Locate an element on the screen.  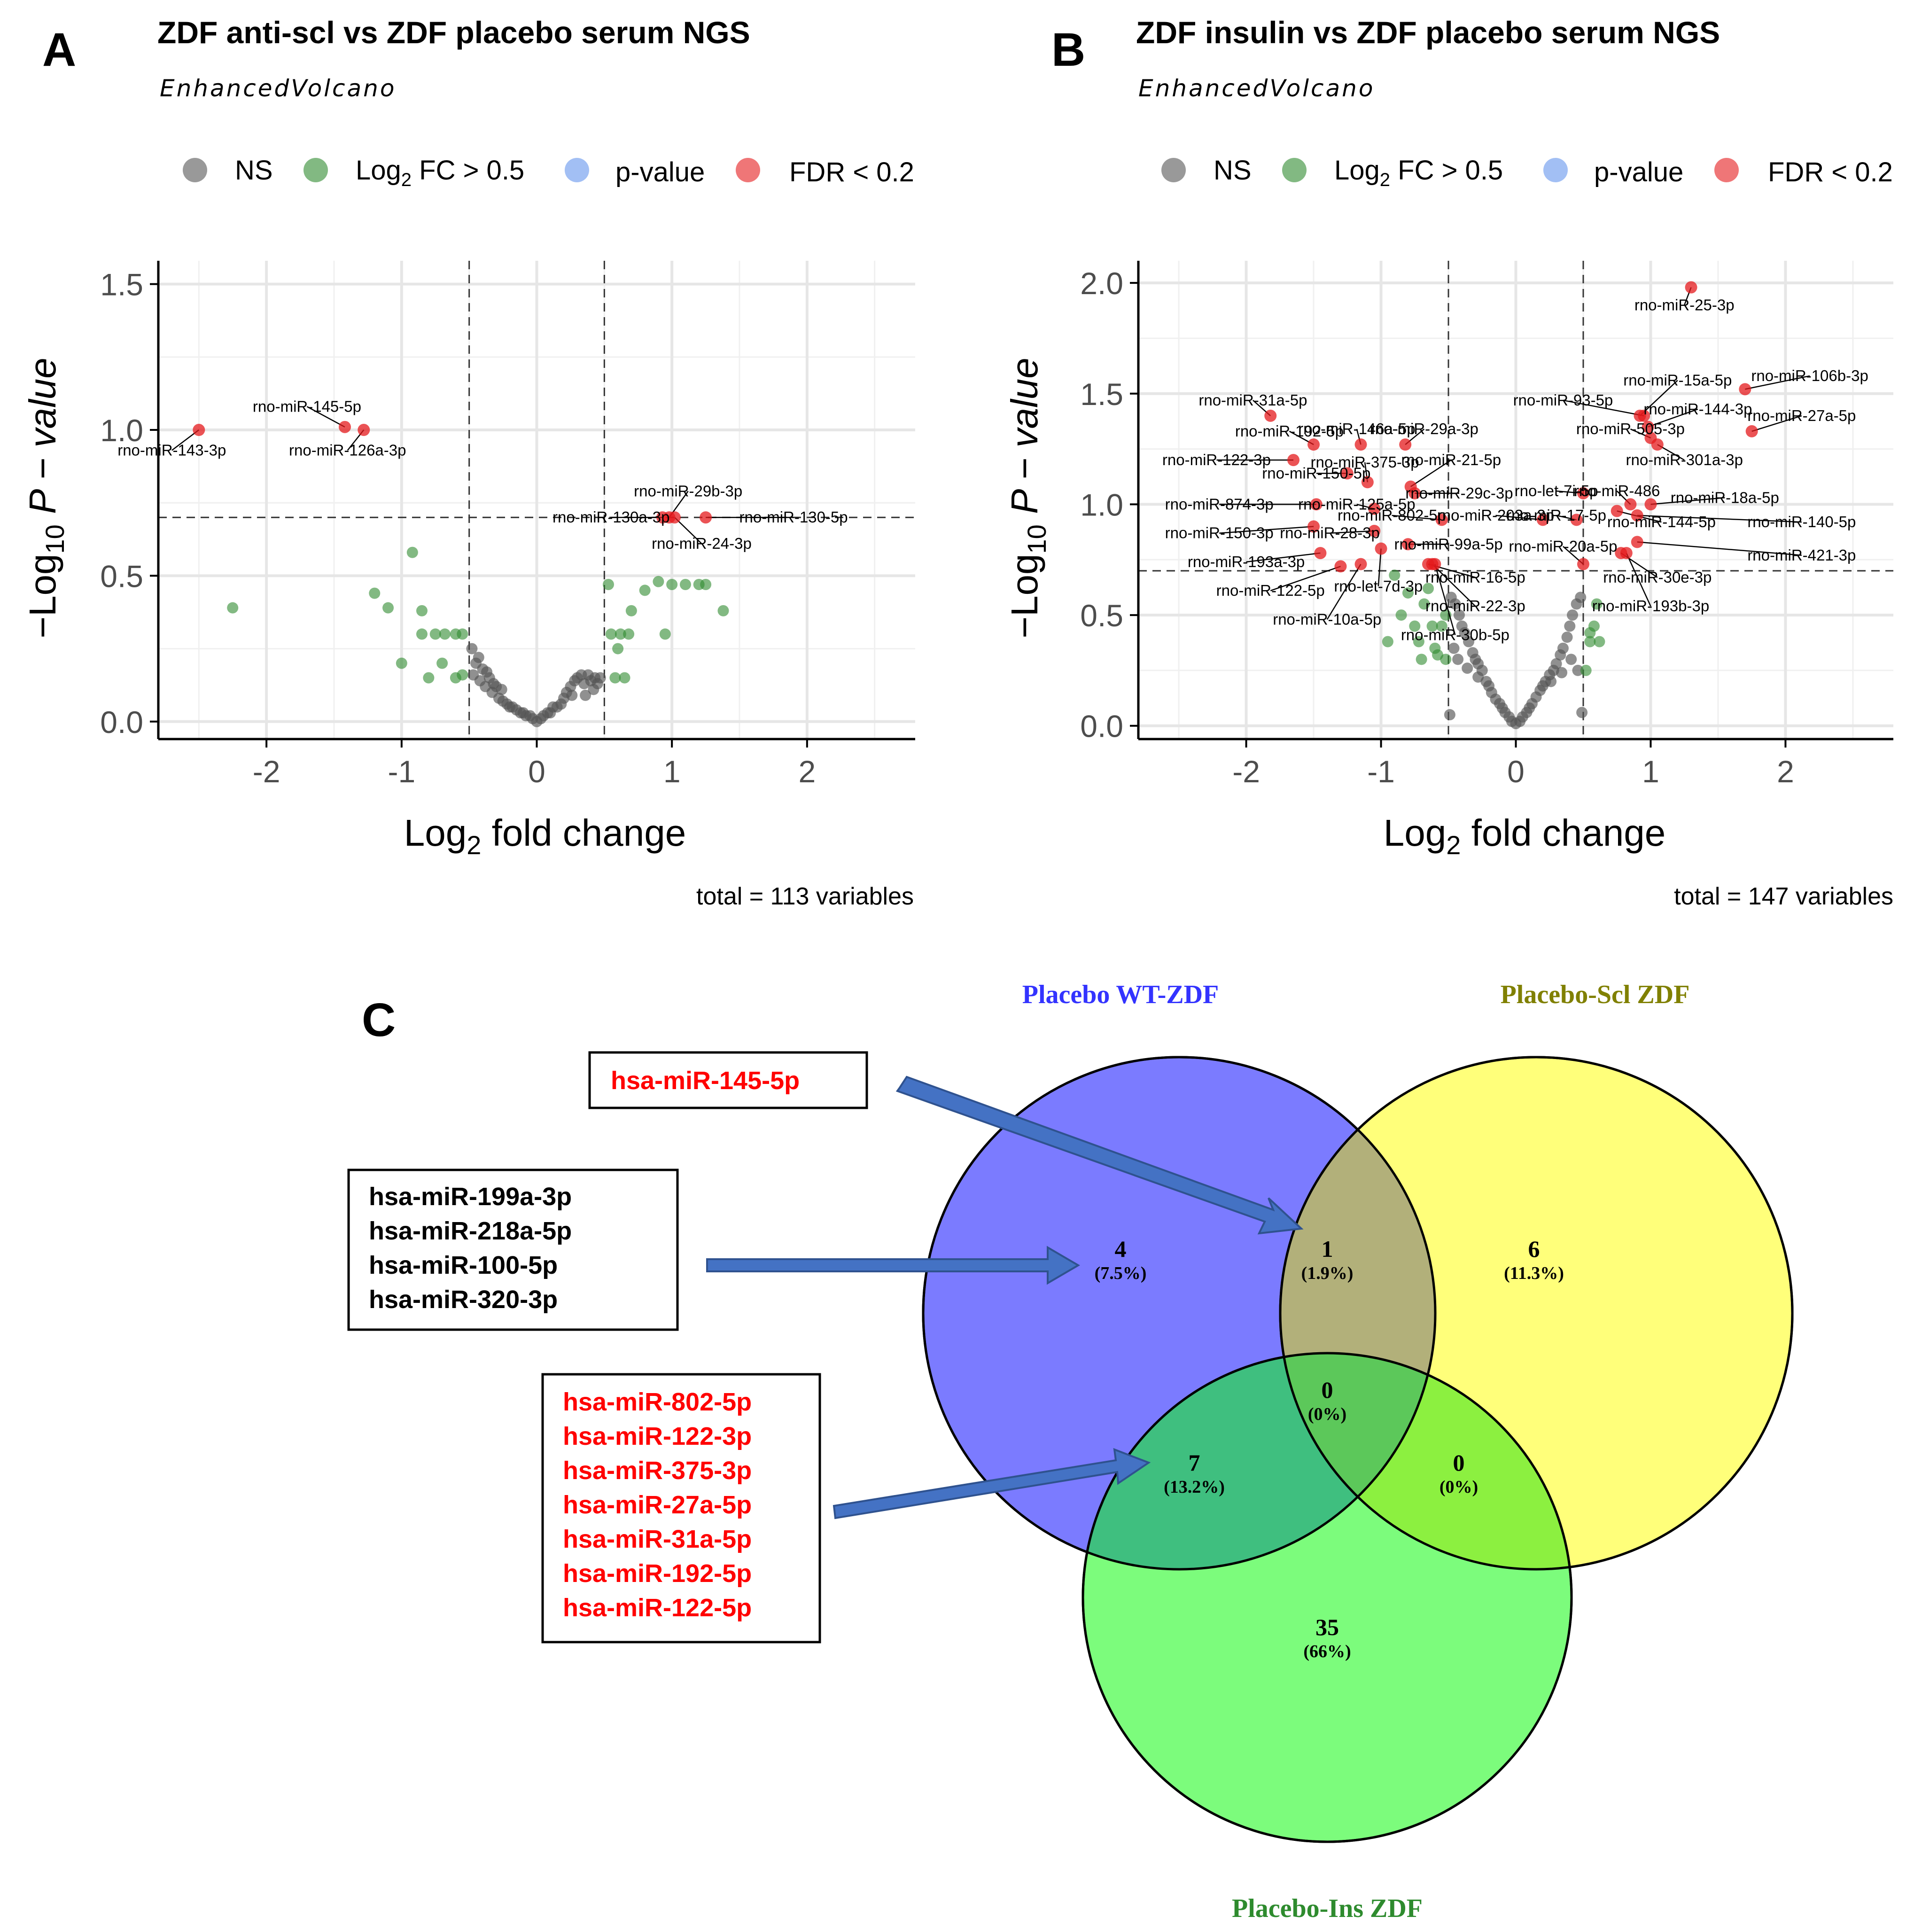
panel-b-point-label: rno-miR-25-3p is located at coordinates (1684, 304).